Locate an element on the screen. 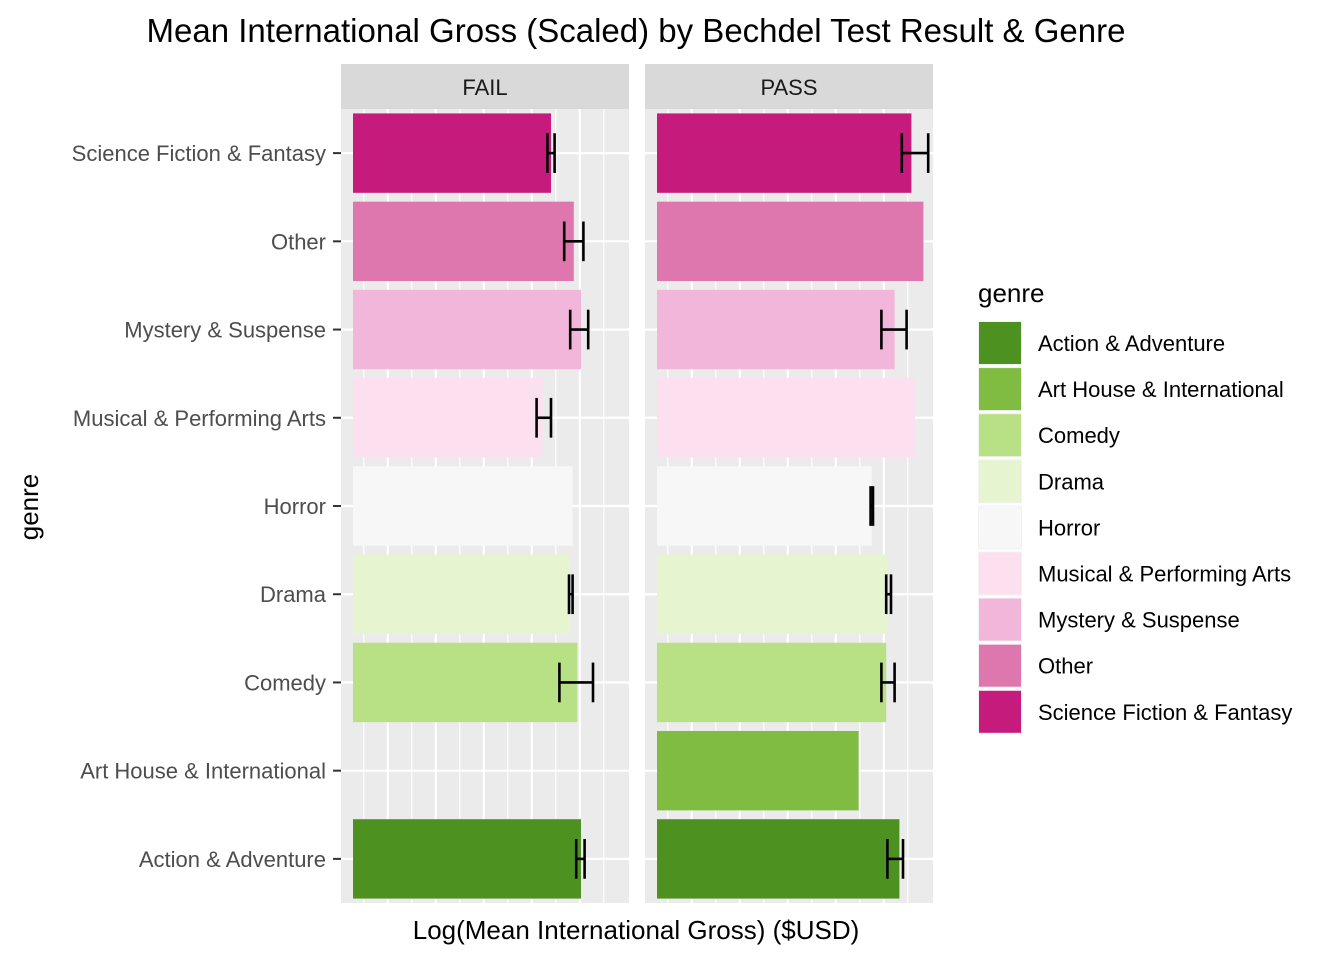 The width and height of the screenshot is (1344, 965). legend-item-science-fiction-fantasy: Science Fiction & Fantasy is located at coordinates (1135, 711).